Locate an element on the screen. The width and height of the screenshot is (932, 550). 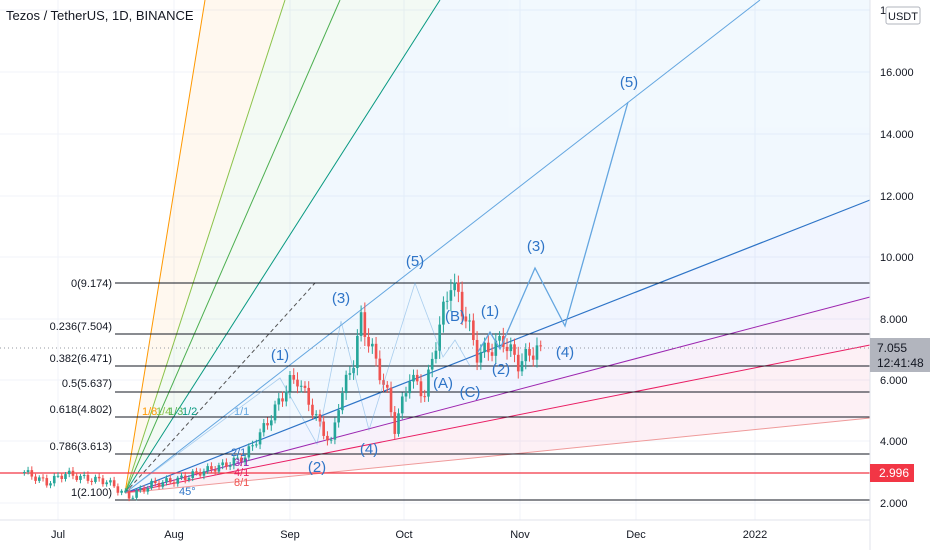
time-axis is located at coordinates (435, 535).